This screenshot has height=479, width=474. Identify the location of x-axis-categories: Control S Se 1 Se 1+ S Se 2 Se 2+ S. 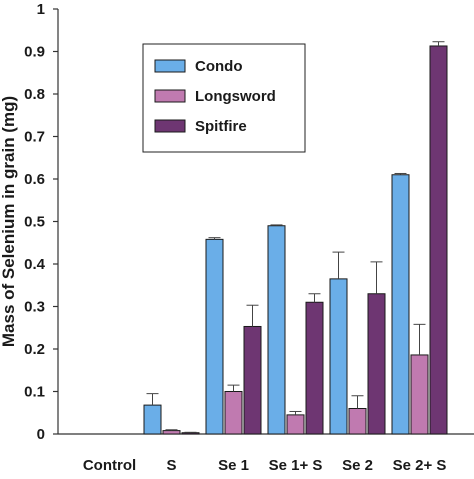
(265, 465).